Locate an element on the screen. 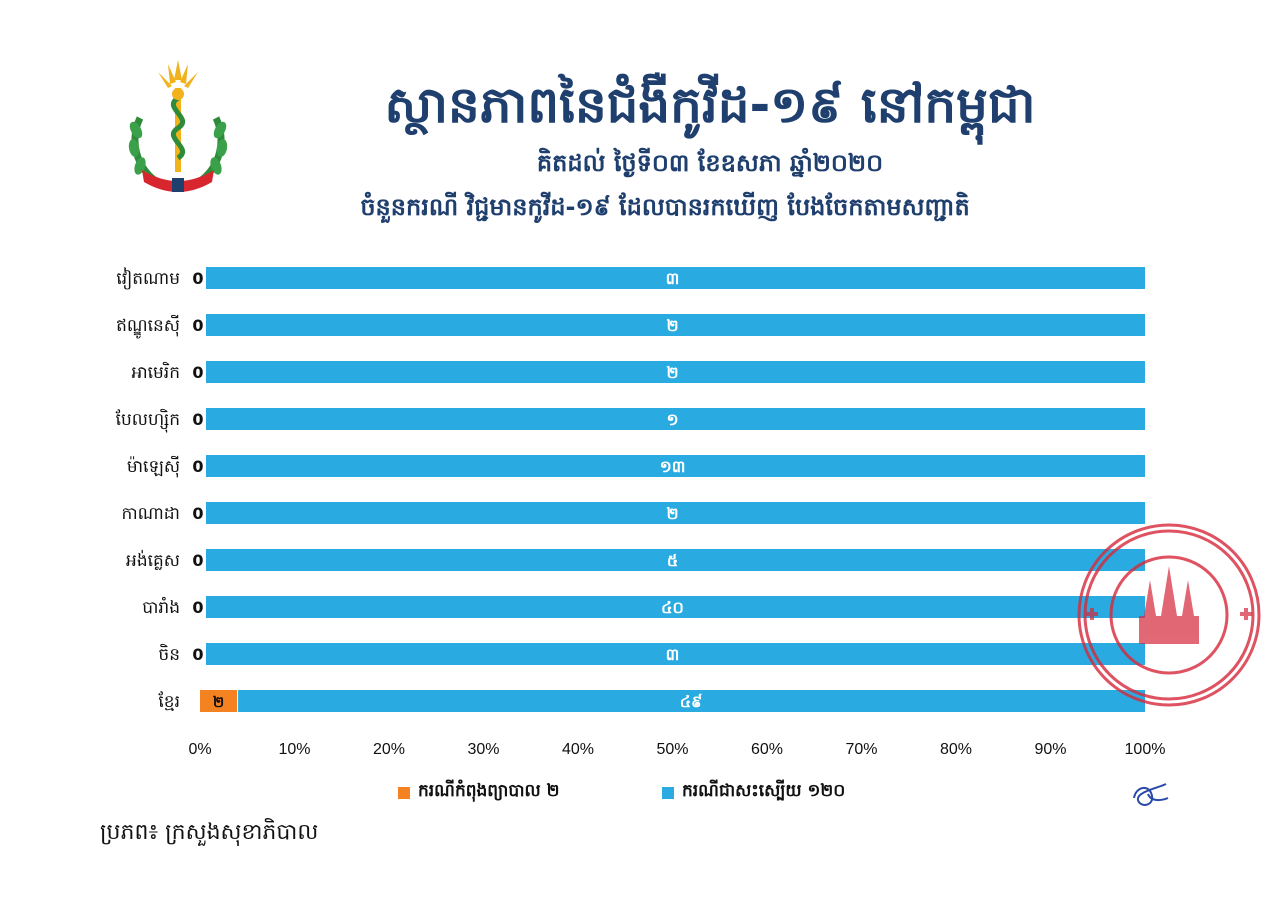 Image resolution: width=1280 pixels, height=905 pixels. ministry-emblem-logo is located at coordinates (178, 126).